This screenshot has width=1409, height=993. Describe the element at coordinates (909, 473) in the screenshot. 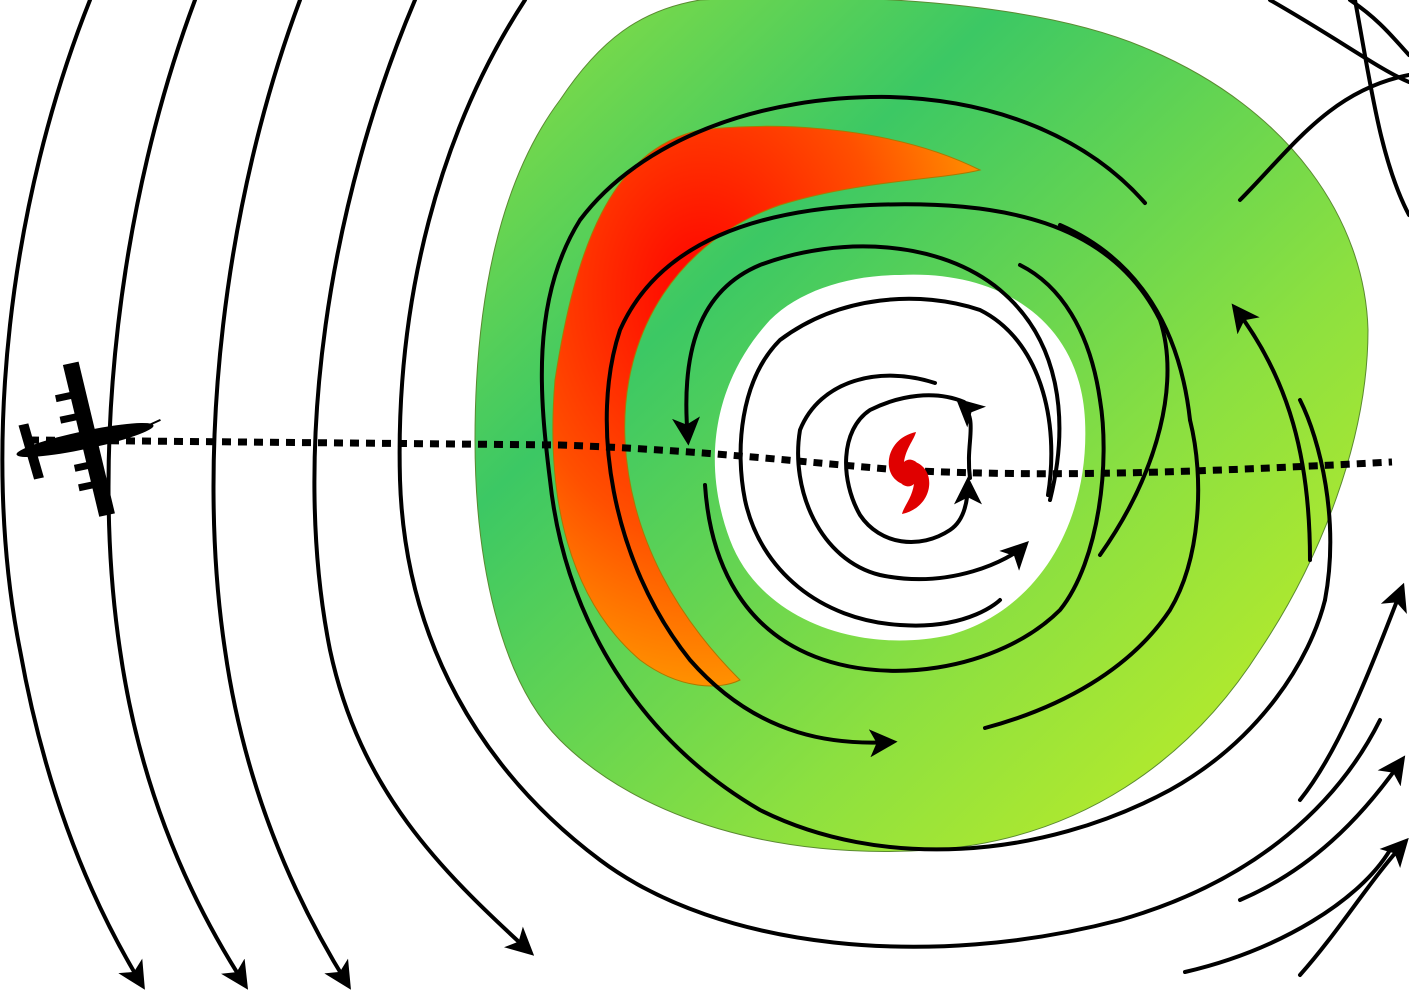

I see `hurricane-icon` at that location.